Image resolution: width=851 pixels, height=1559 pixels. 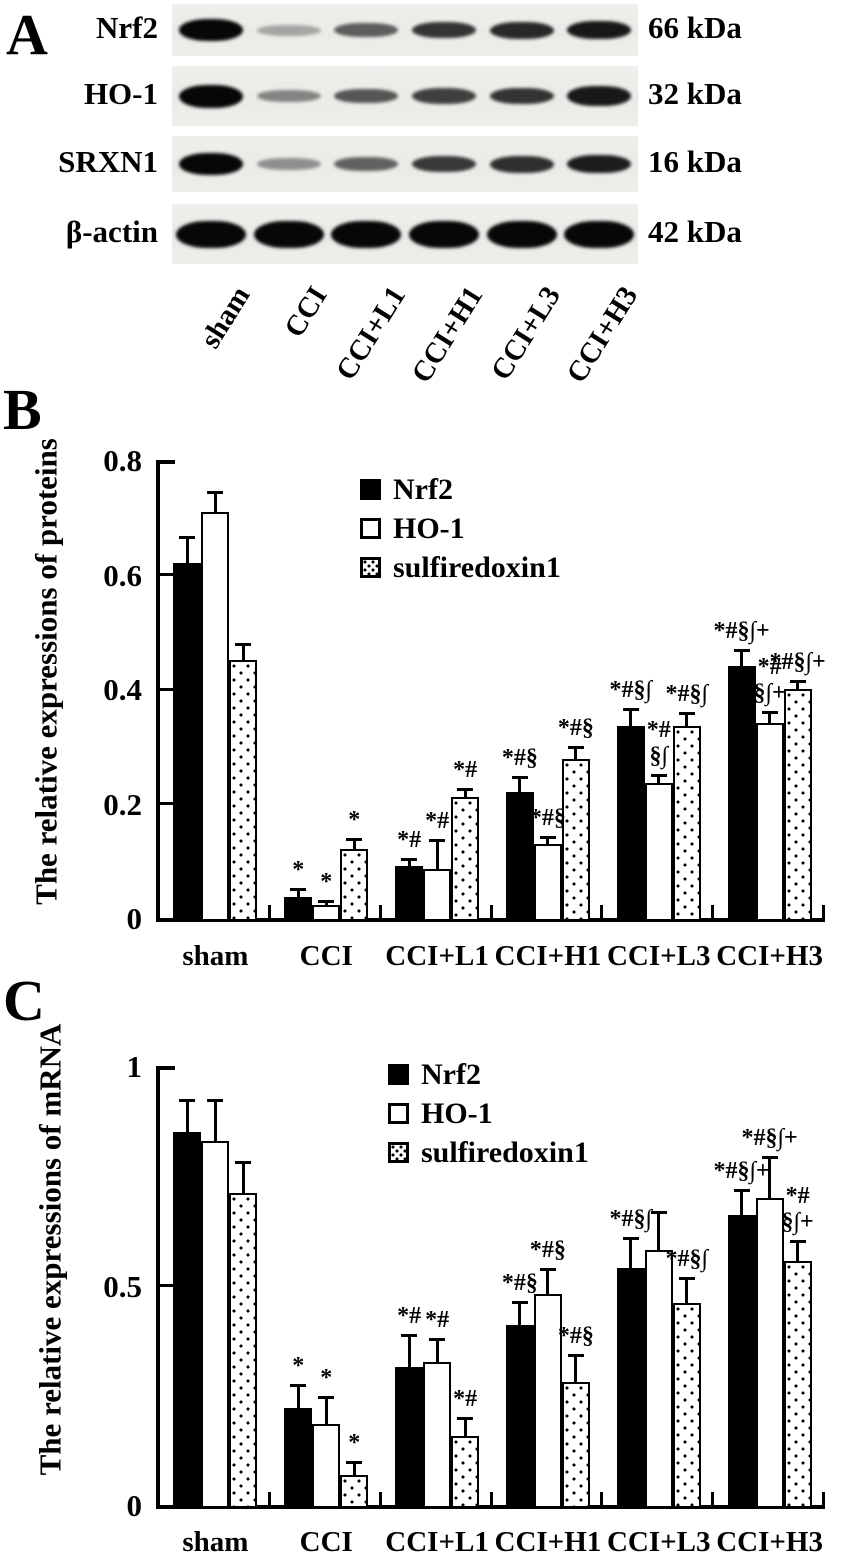 What do you see at coordinates (477, 567) in the screenshot?
I see `legend-label: sulfiredoxin1` at bounding box center [477, 567].